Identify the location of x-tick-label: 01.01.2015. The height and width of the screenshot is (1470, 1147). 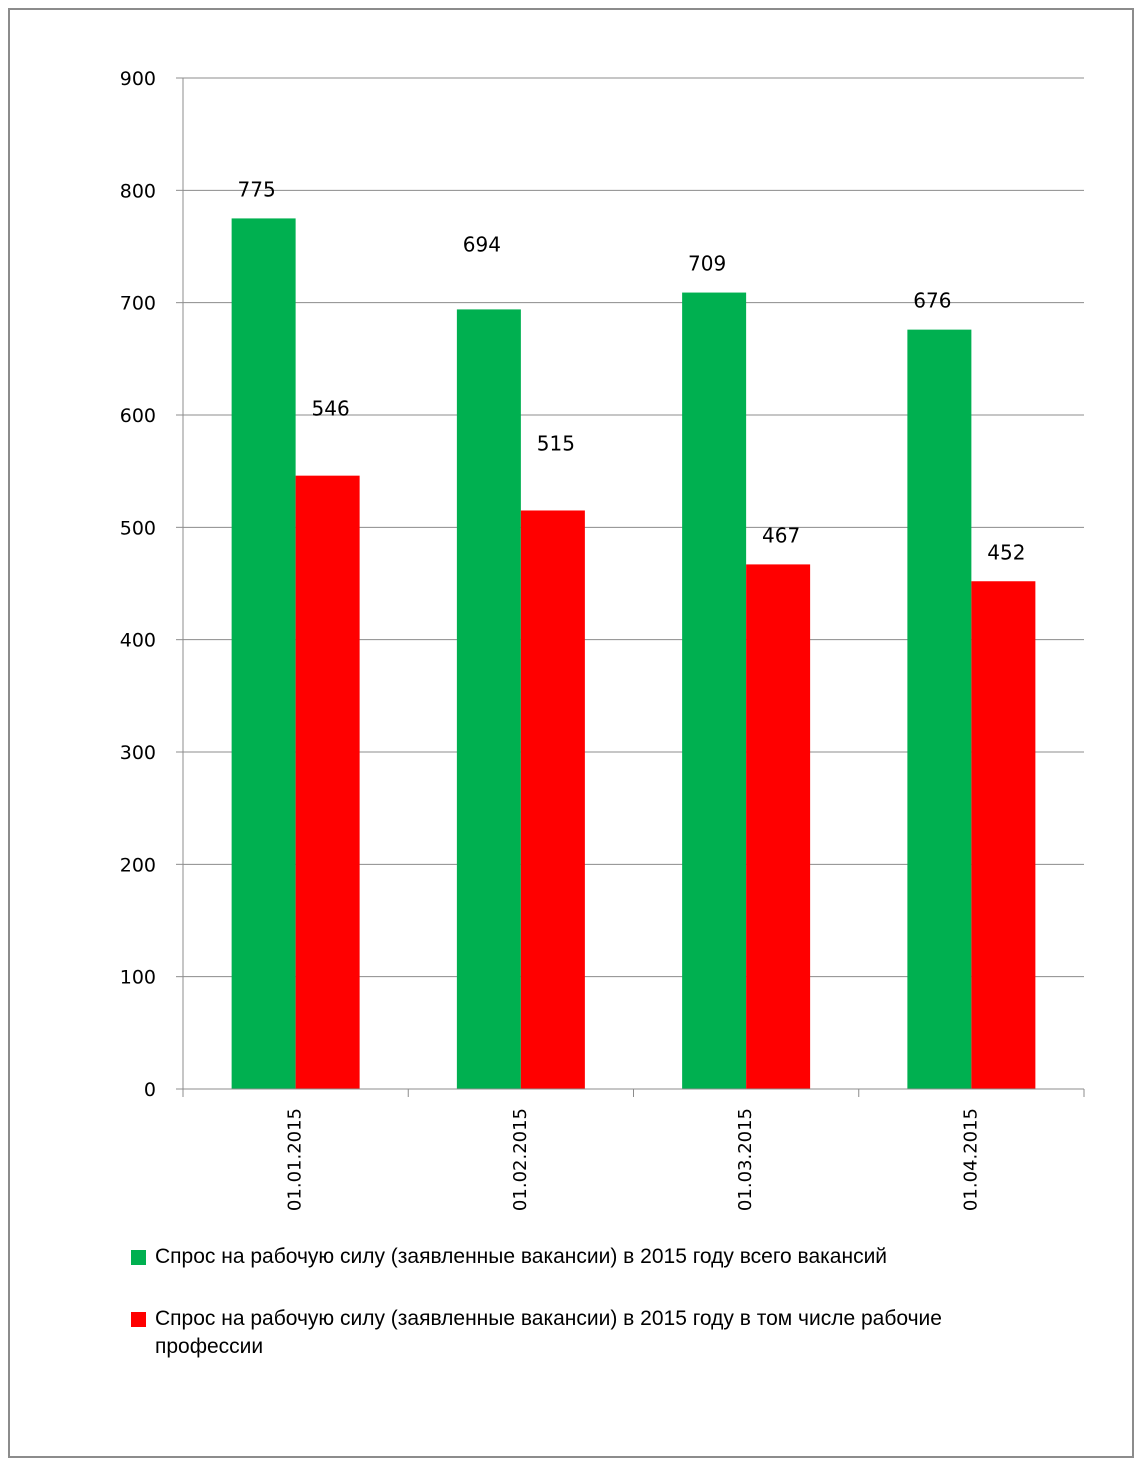
(295, 1159).